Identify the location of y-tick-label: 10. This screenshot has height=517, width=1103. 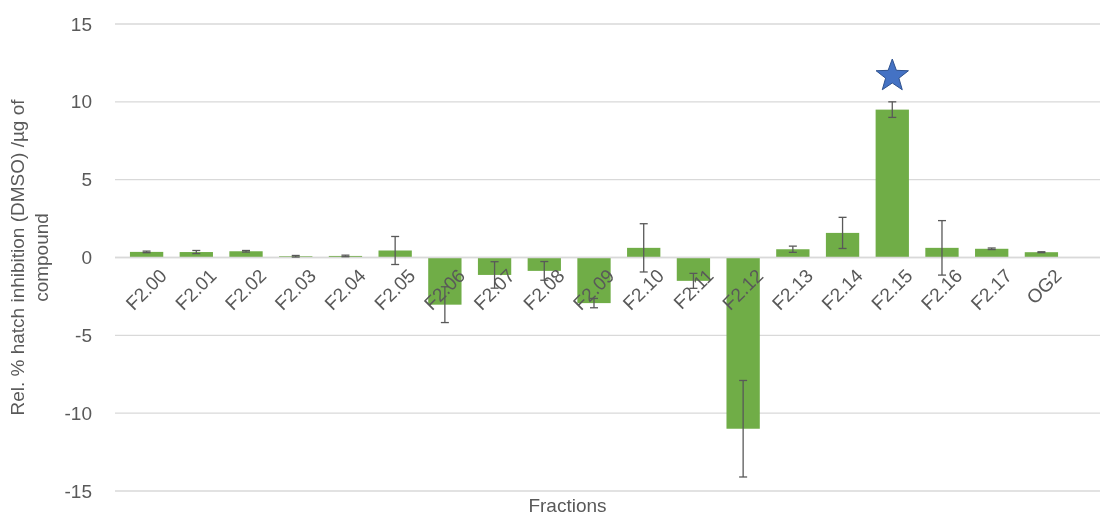
(81, 102).